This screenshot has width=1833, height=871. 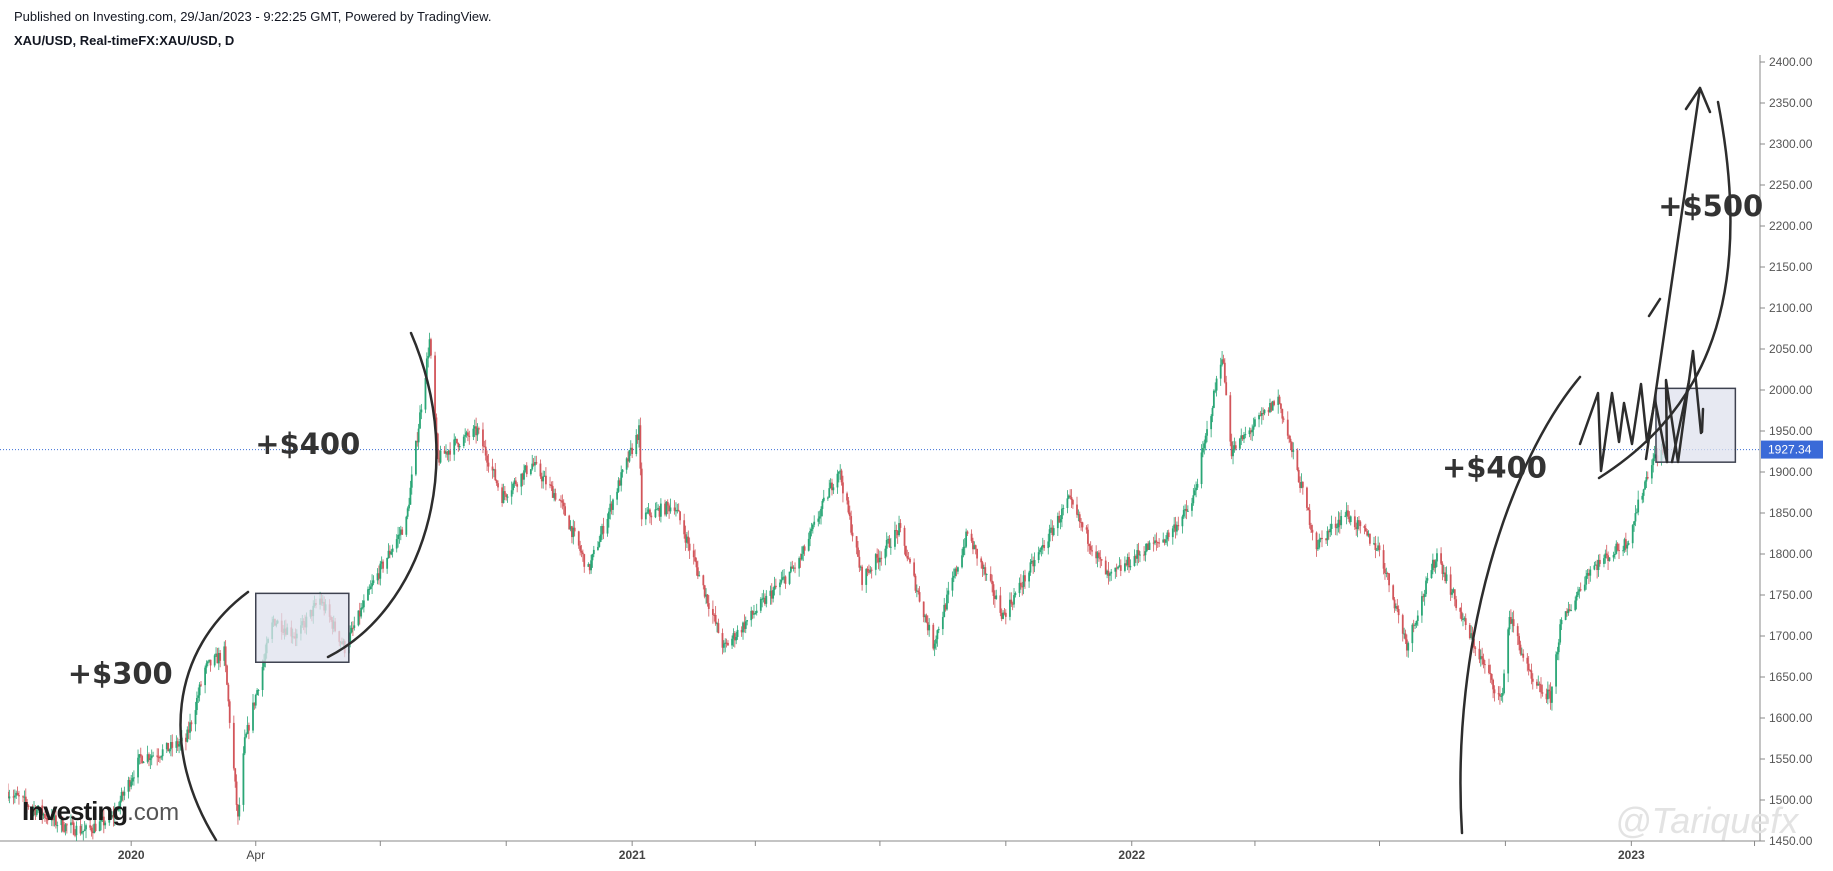 I want to click on y-tick-label: 1650.00, so click(x=1791, y=677).